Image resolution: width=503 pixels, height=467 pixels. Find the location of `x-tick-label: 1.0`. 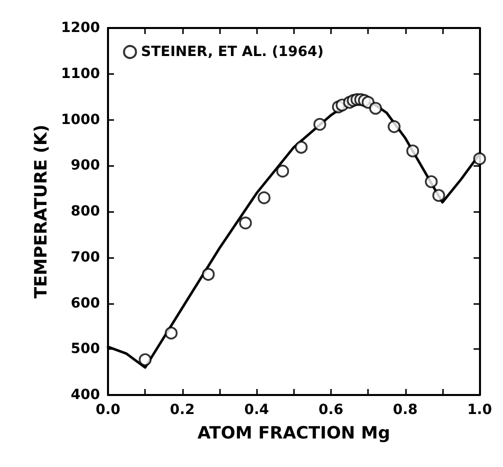

x-tick-label: 1.0 is located at coordinates (479, 410).